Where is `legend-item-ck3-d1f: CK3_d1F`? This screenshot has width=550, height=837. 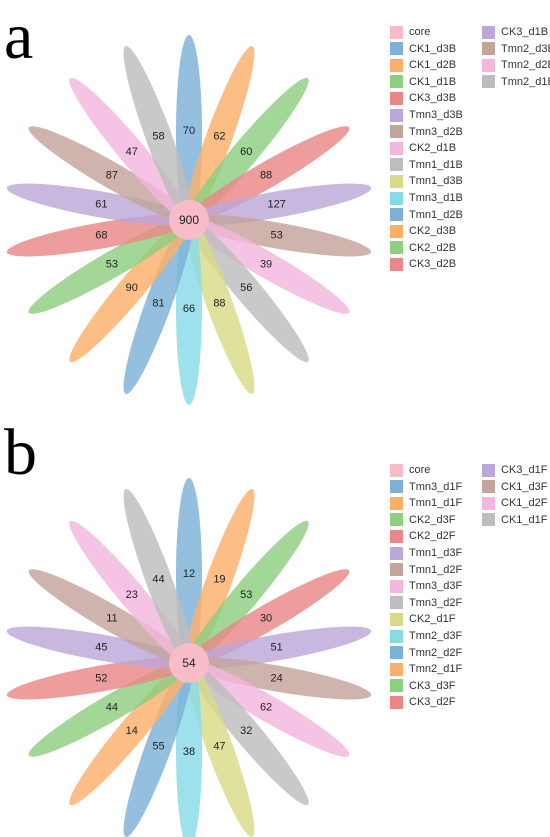
legend-item-ck3-d1f: CK3_d1F is located at coordinates (514, 470).